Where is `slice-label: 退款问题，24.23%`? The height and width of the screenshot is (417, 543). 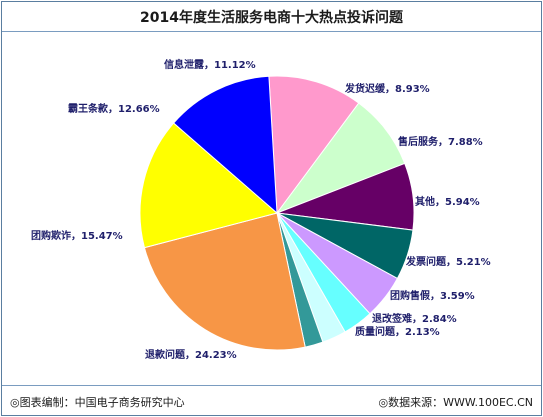
slice-label: 退款问题，24.23% is located at coordinates (191, 354).